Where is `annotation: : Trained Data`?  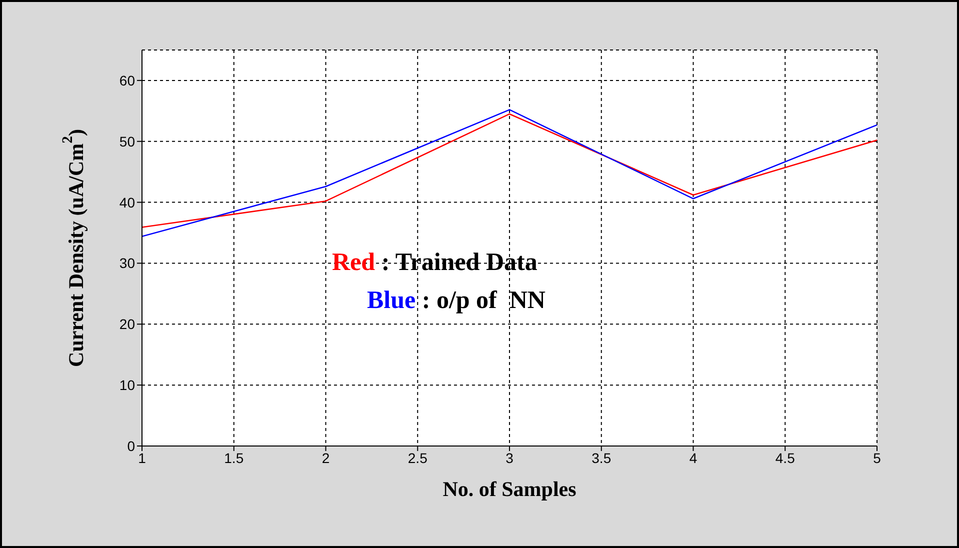 annotation: : Trained Data is located at coordinates (459, 262).